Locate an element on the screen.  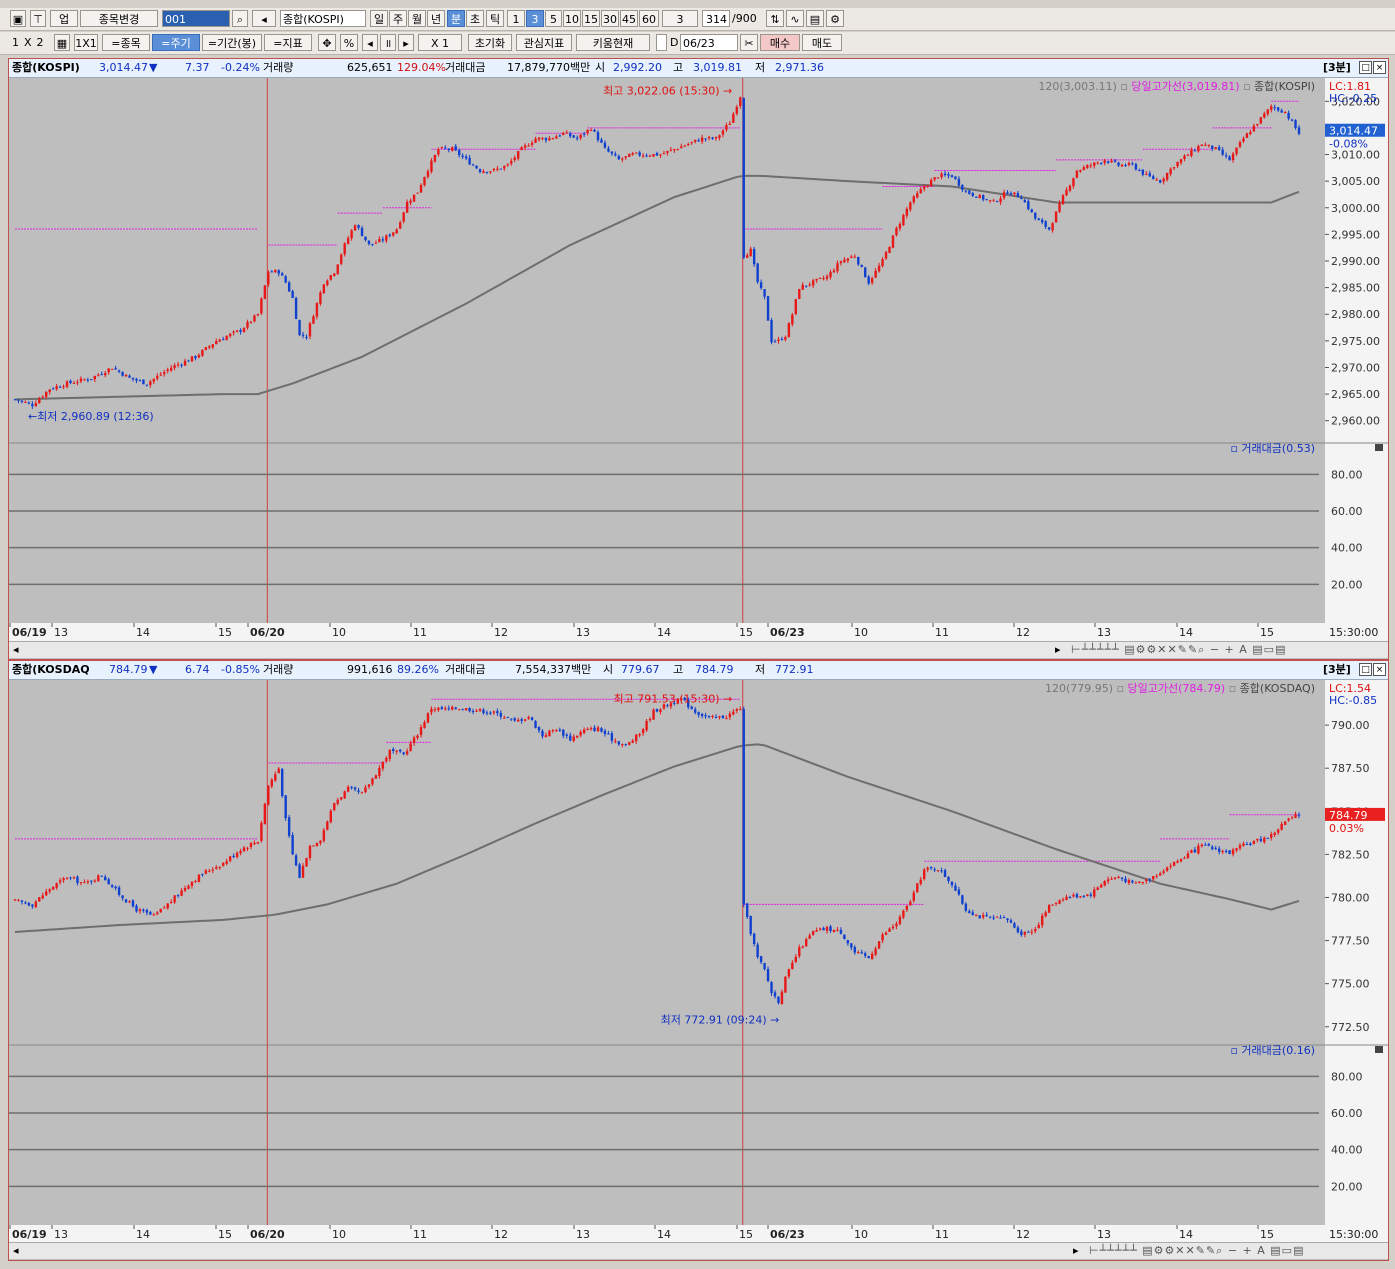
period-button: 월 is located at coordinates (417, 18).